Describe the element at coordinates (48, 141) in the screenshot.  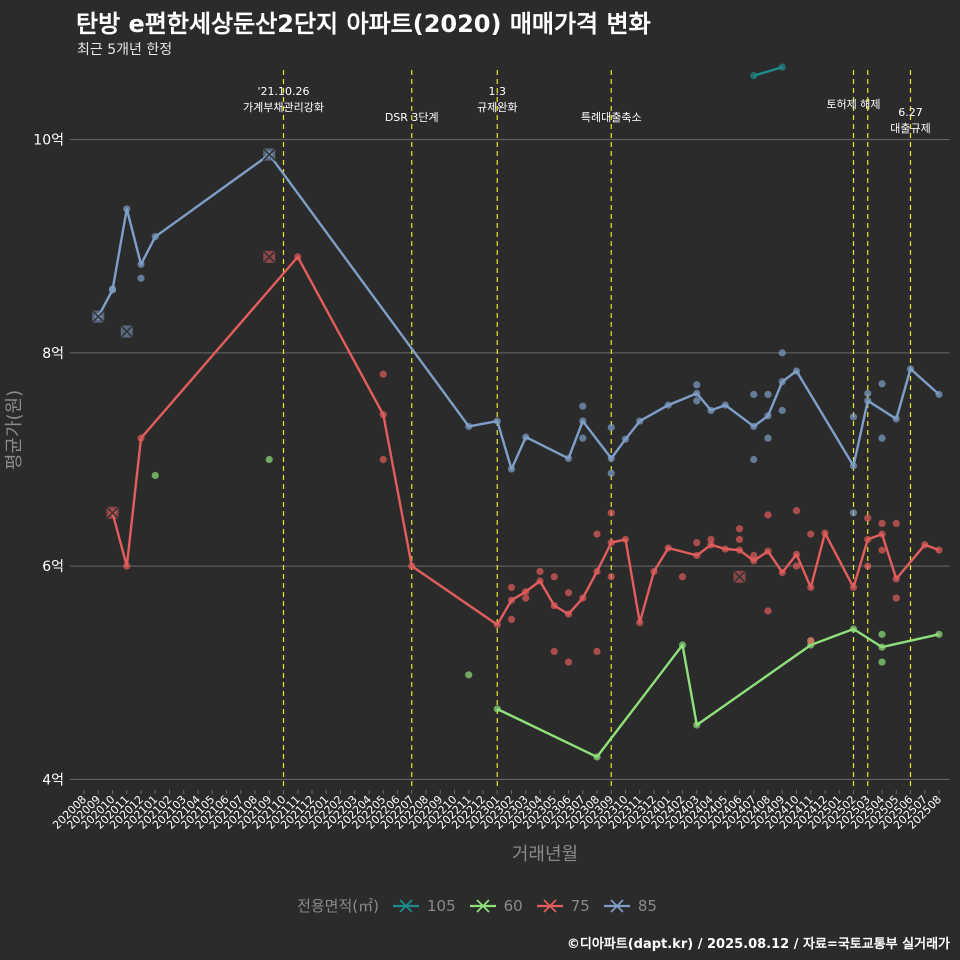
I see `y-tick-label: 10억` at that location.